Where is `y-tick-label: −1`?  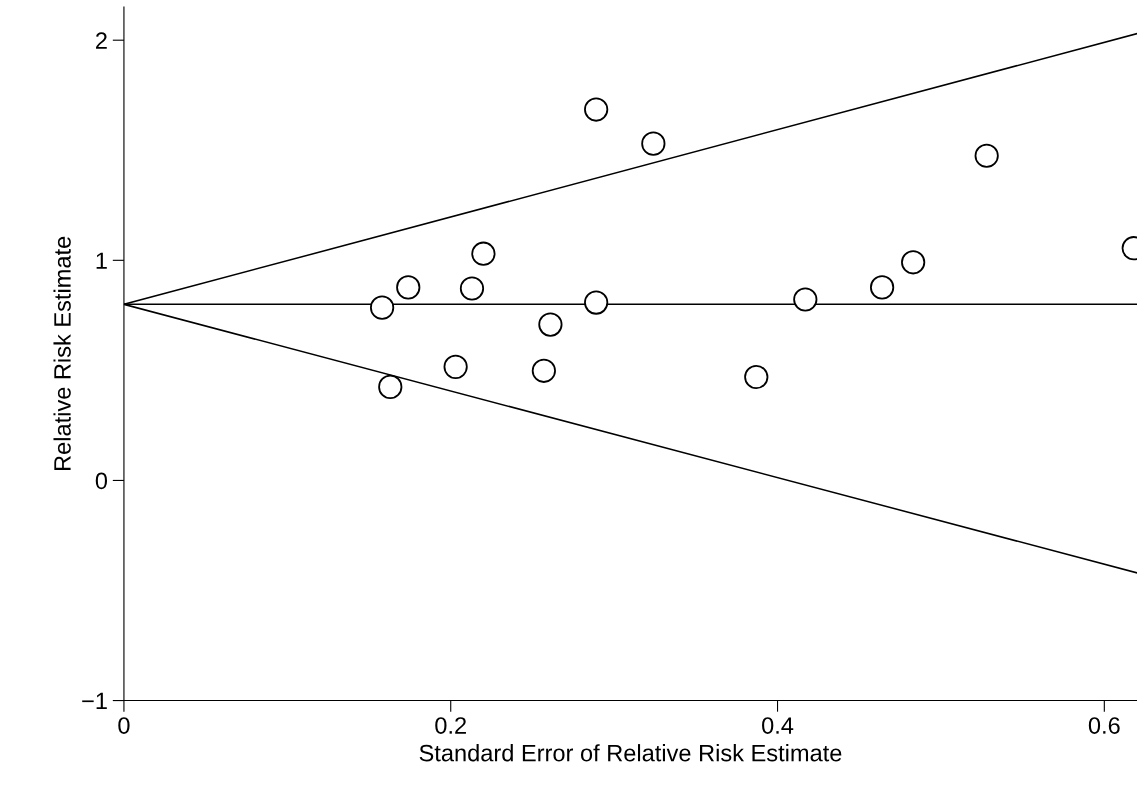 y-tick-label: −1 is located at coordinates (94, 701).